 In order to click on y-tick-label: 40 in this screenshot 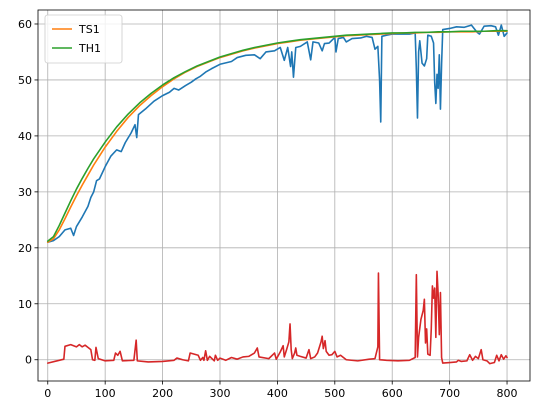, I will do `click(25, 136)`.